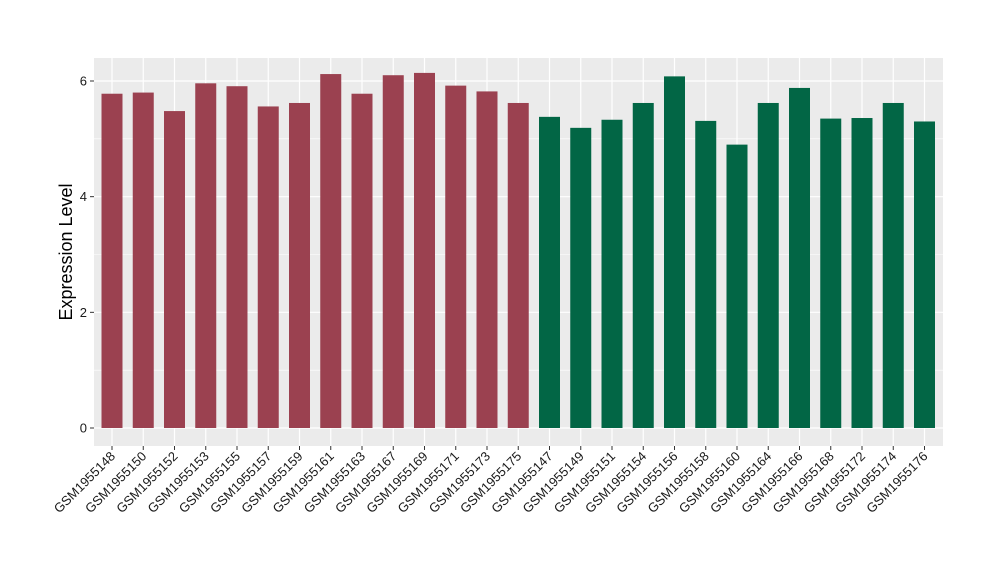 This screenshot has width=1000, height=580. What do you see at coordinates (674, 252) in the screenshot?
I see `bar-GSM1955156` at bounding box center [674, 252].